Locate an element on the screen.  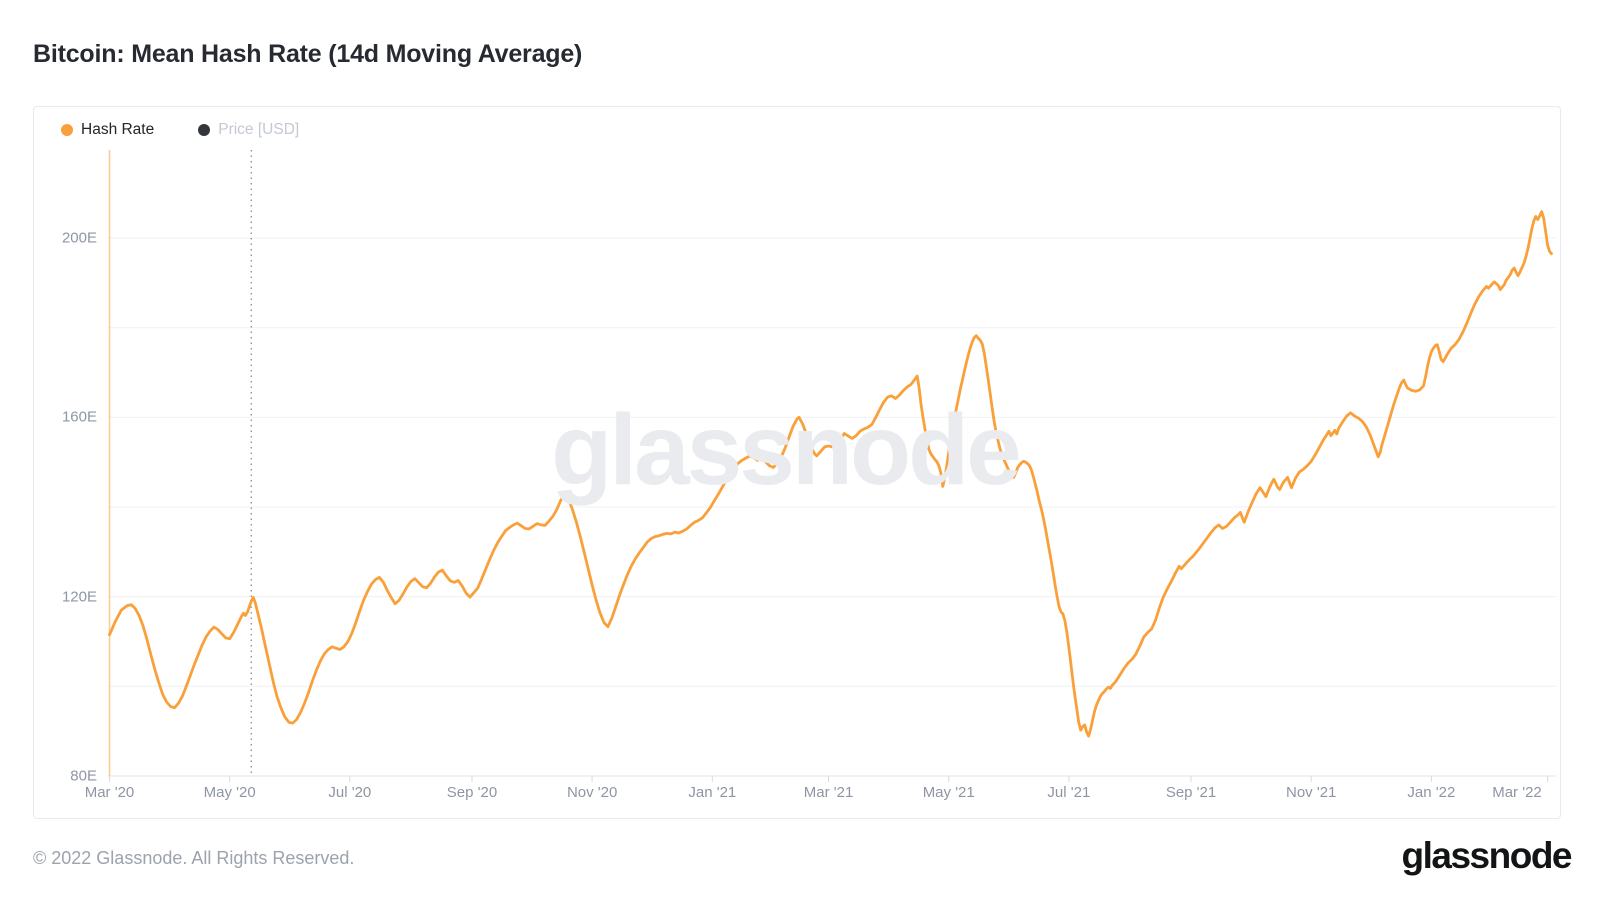
x-tick-label-6: Jan '21 is located at coordinates (712, 792).